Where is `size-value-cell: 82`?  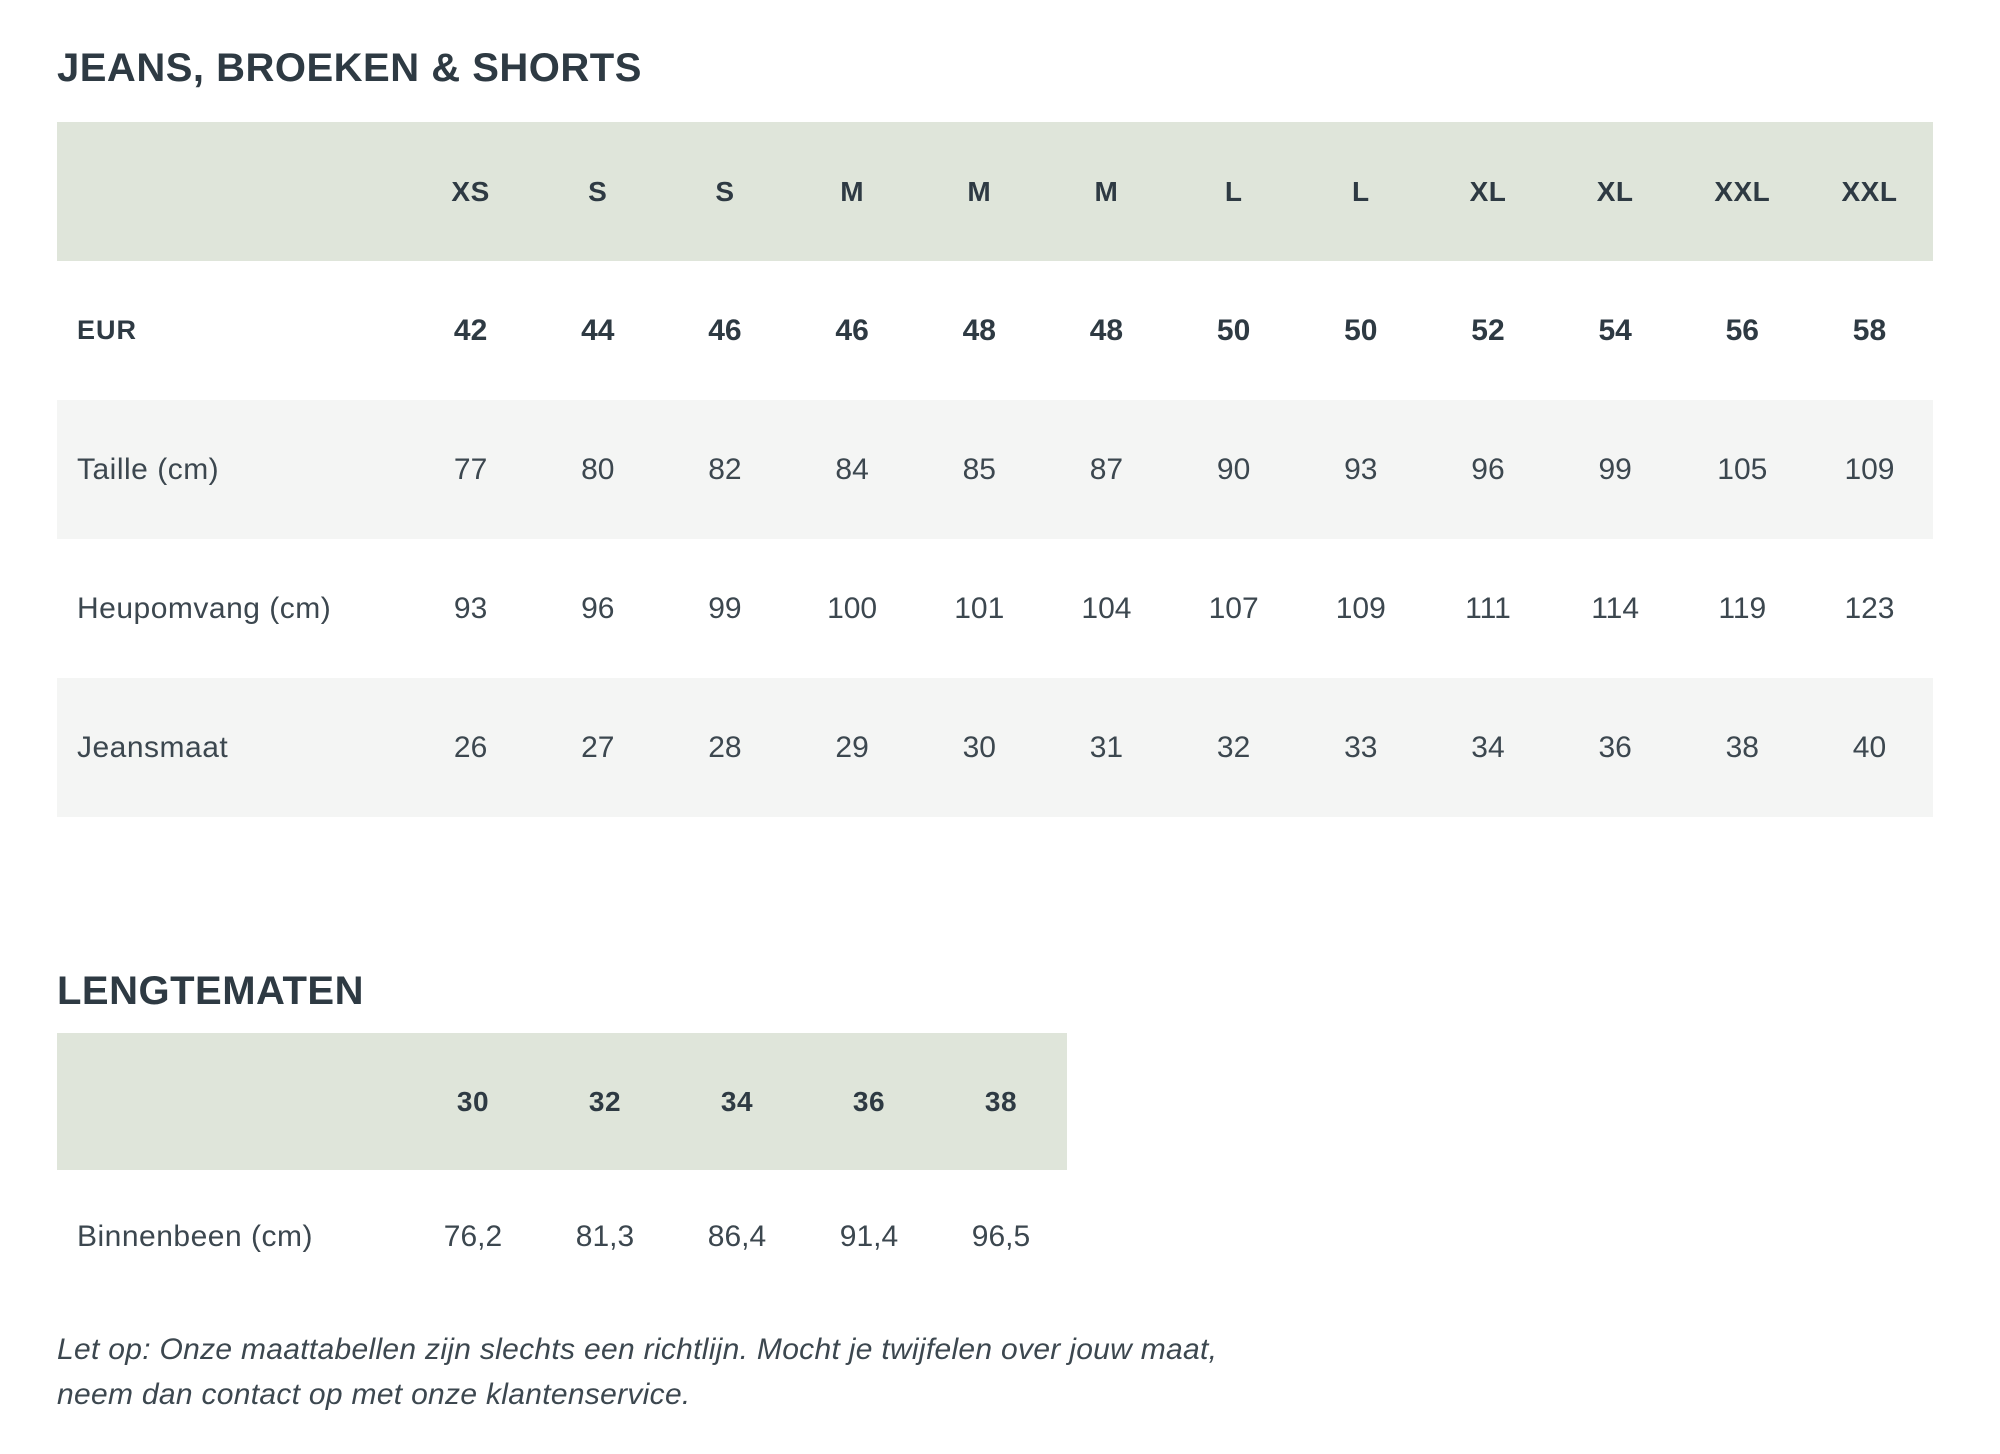
size-value-cell: 82 is located at coordinates (725, 469).